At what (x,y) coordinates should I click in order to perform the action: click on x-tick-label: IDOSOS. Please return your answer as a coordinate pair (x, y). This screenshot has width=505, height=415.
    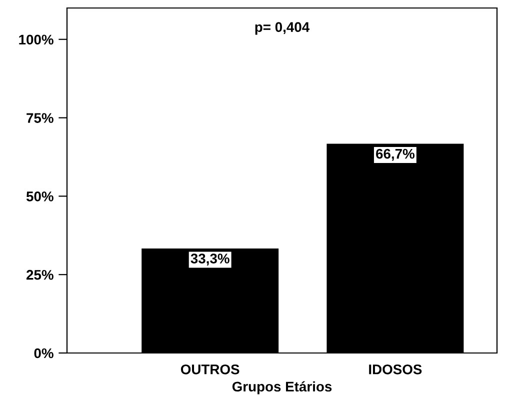
    Looking at the image, I should click on (395, 369).